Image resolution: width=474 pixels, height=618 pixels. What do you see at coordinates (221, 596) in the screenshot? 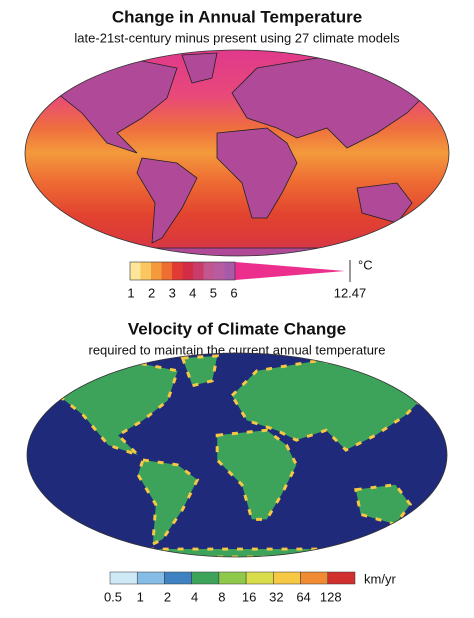
I see `colorbar-label: 8` at bounding box center [221, 596].